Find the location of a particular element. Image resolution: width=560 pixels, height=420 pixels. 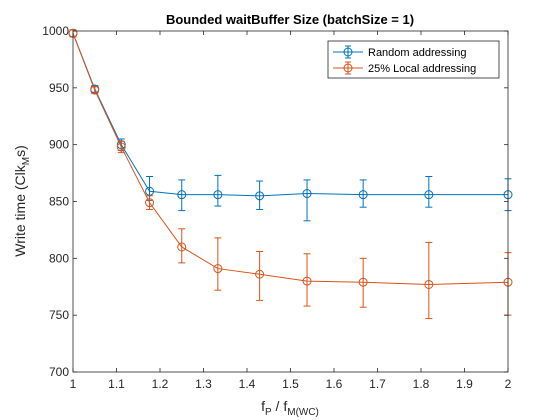

y-tick-label: 900 is located at coordinates (59, 145).